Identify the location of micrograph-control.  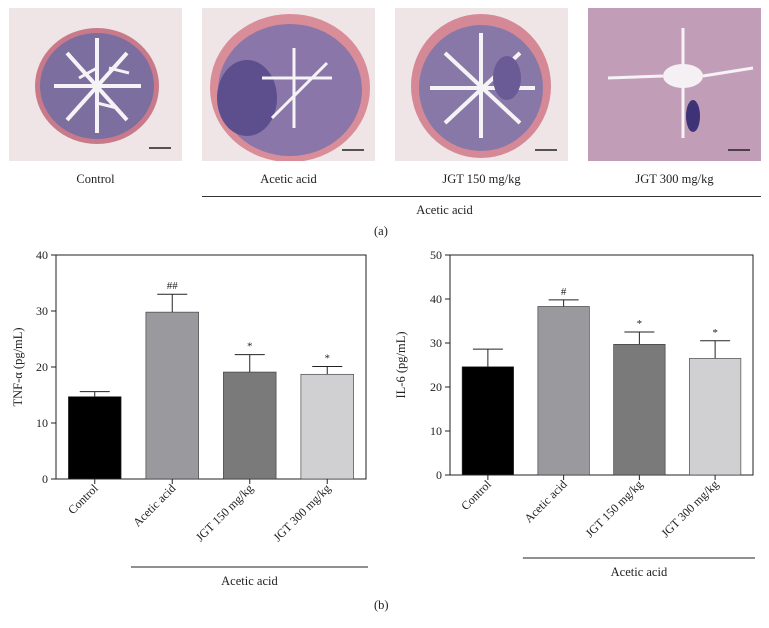
(95, 84).